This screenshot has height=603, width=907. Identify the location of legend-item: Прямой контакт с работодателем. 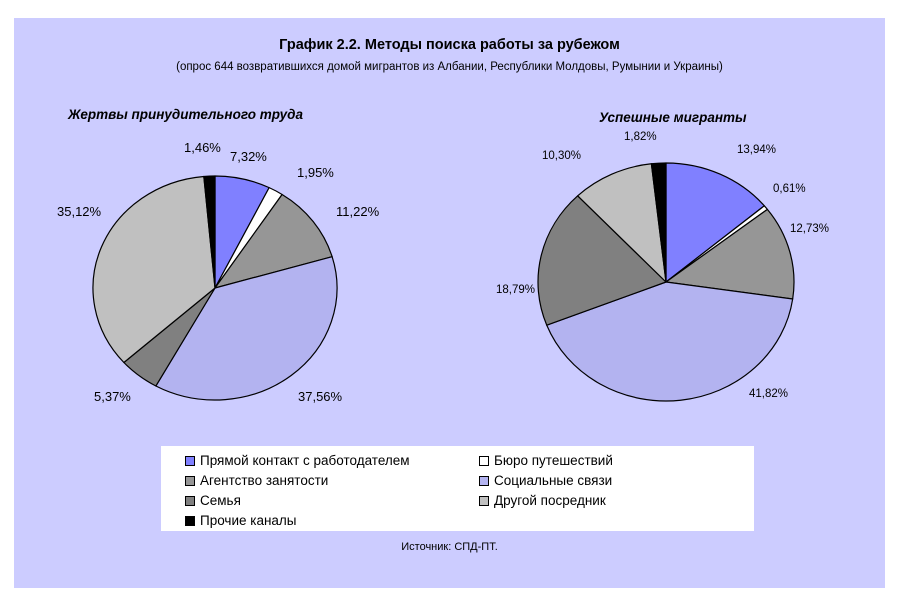
(297, 460).